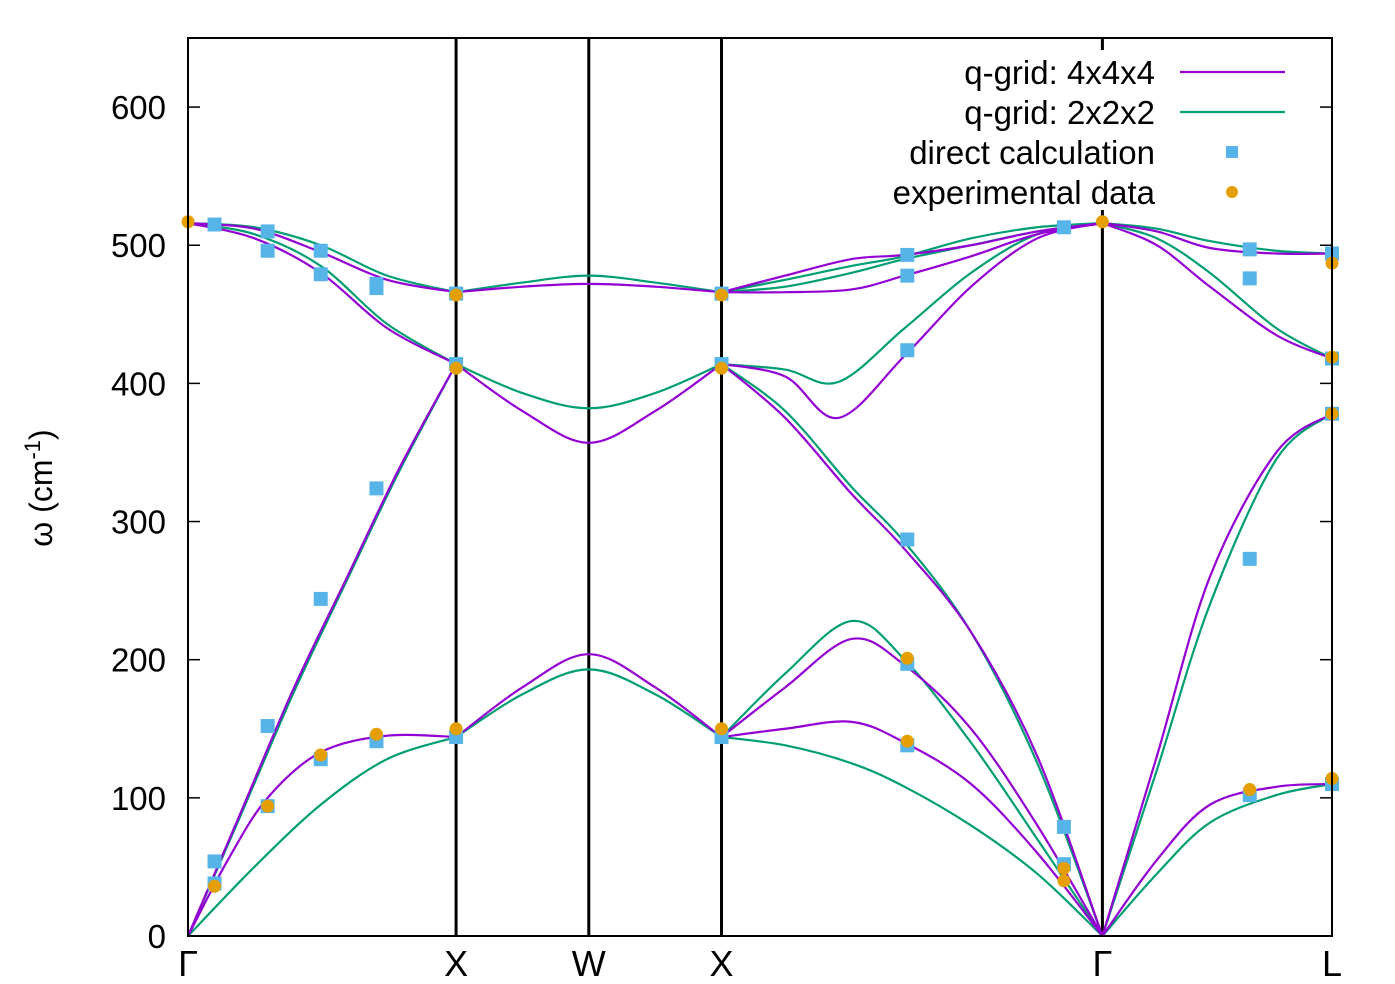  I want to click on y-tick-label: 500, so click(138, 245).